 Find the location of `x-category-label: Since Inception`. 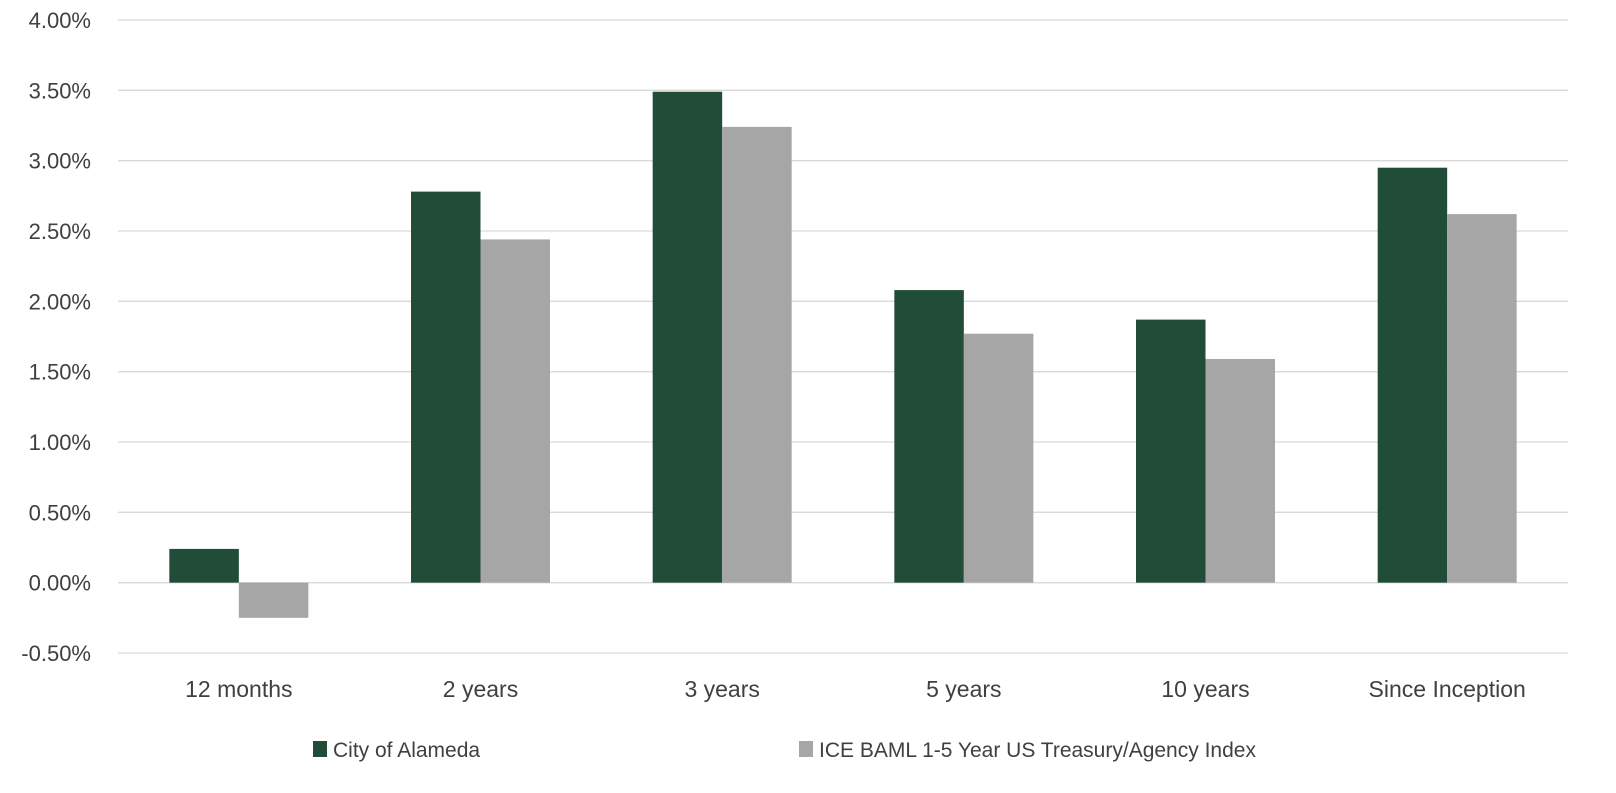

x-category-label: Since Inception is located at coordinates (1447, 689).